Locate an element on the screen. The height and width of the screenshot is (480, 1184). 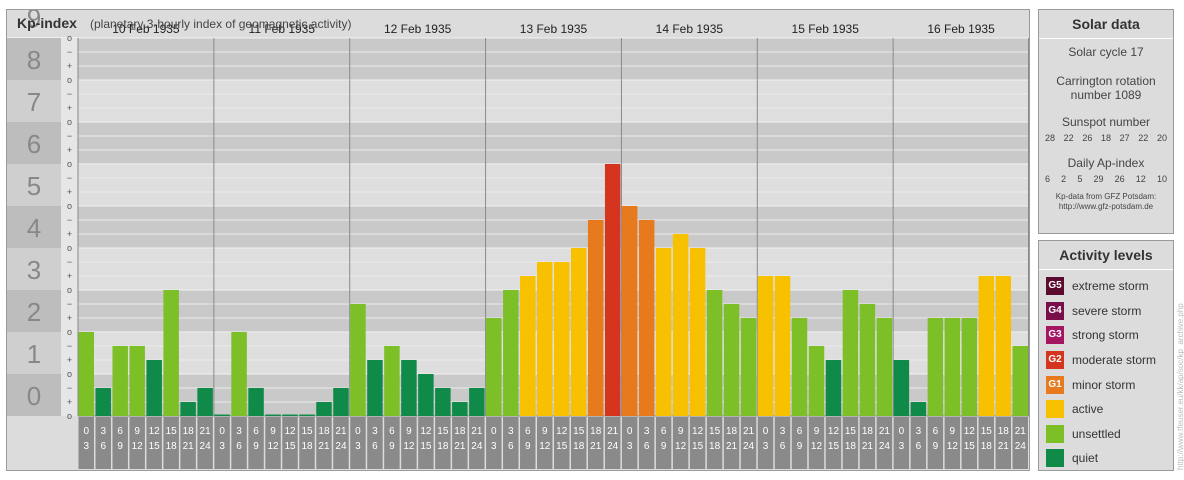
sunspot-values: 28 22 26 18 27 22 20 is located at coordinates (1106, 138).